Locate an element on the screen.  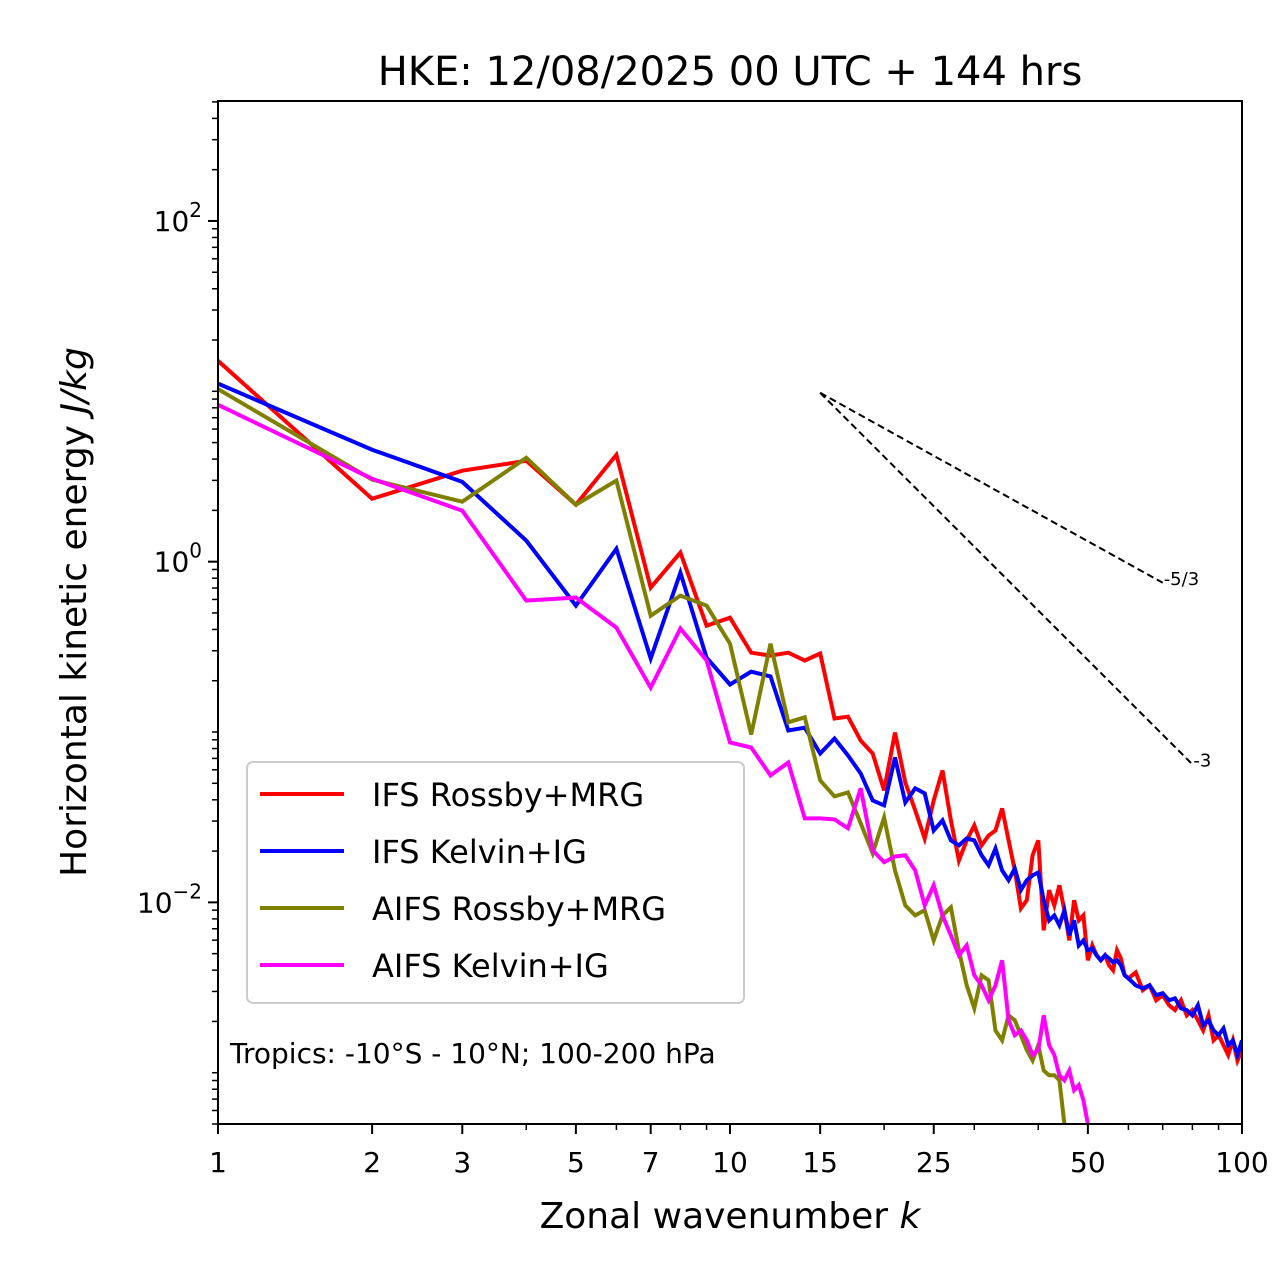
x-tick-label: 10 is located at coordinates (730, 1162).